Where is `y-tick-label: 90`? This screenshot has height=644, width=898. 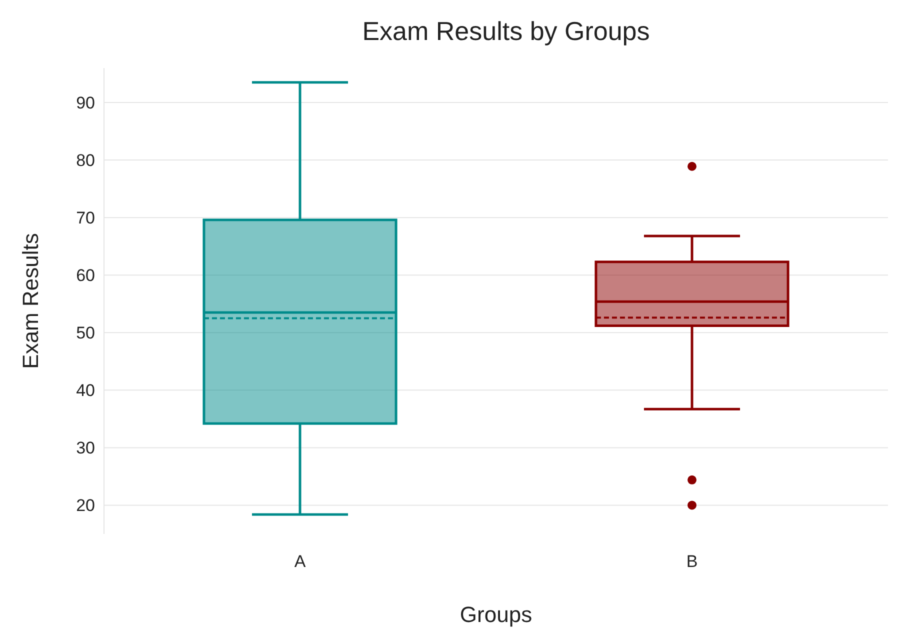
y-tick-label: 90 is located at coordinates (85, 102).